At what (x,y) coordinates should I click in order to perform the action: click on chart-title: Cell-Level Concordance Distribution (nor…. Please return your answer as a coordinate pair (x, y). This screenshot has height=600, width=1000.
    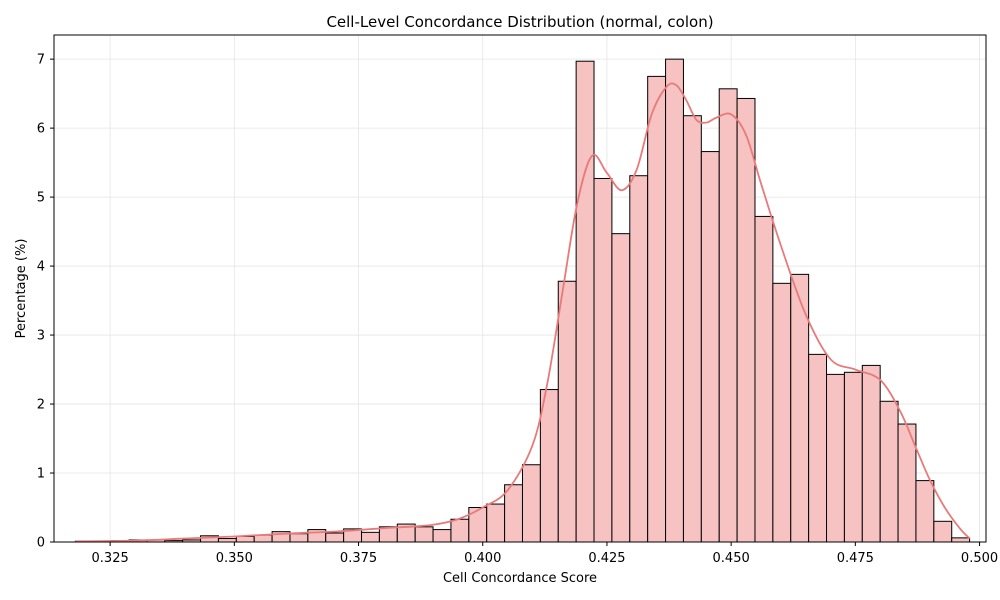
    Looking at the image, I should click on (519, 22).